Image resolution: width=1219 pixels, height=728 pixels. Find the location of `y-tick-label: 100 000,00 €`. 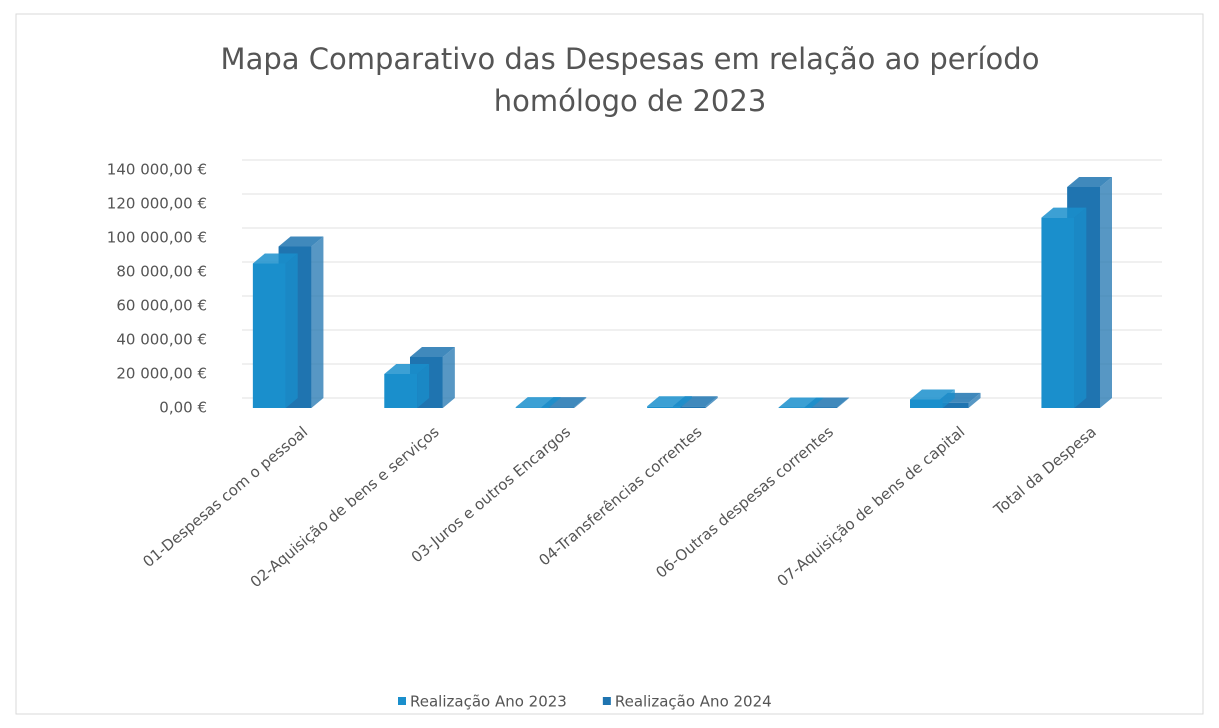

y-tick-label: 100 000,00 € is located at coordinates (157, 238).